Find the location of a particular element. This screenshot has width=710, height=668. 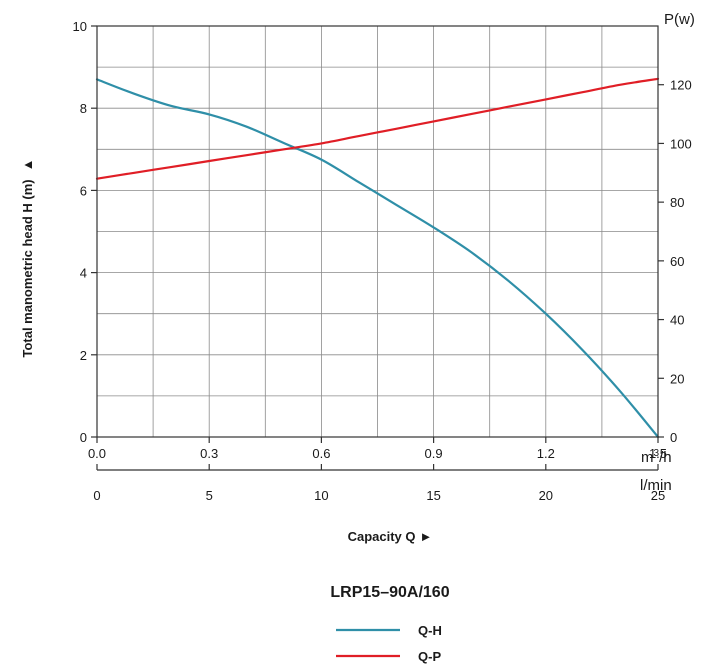

x-primary-unit: m3/h is located at coordinates (656, 457).